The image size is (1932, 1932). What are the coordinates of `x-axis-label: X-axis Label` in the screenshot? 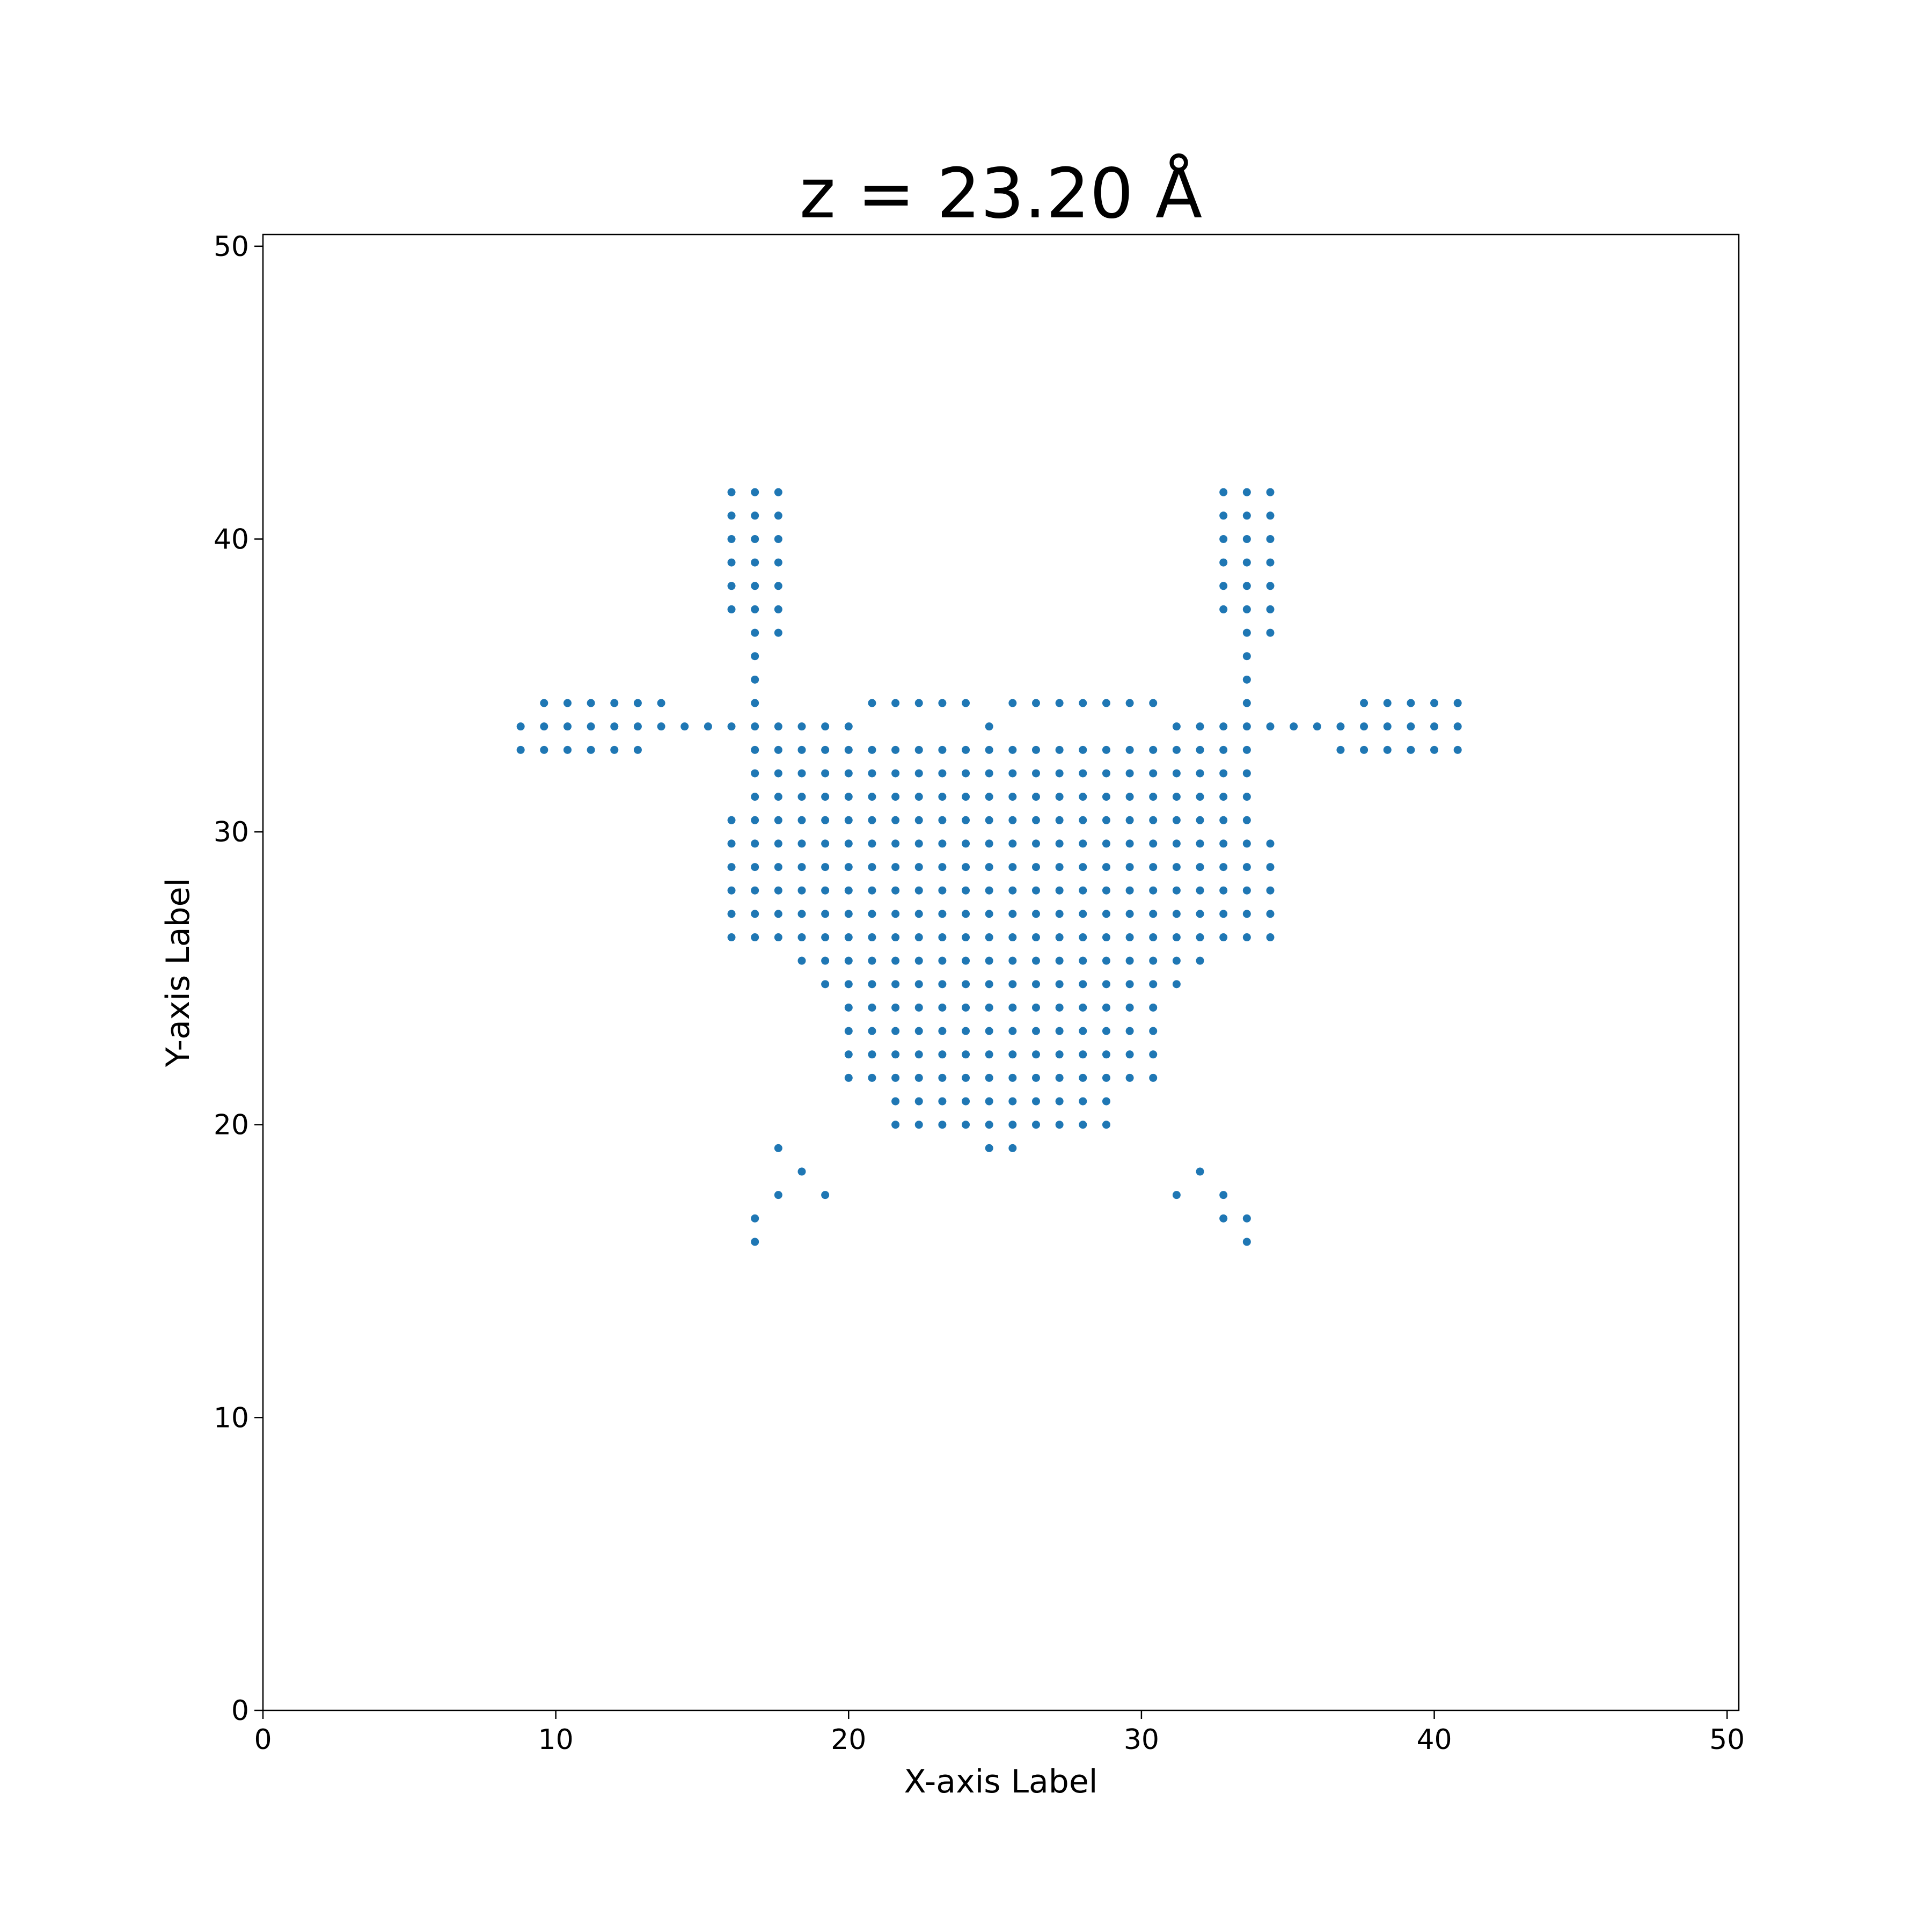 It's located at (1001, 1782).